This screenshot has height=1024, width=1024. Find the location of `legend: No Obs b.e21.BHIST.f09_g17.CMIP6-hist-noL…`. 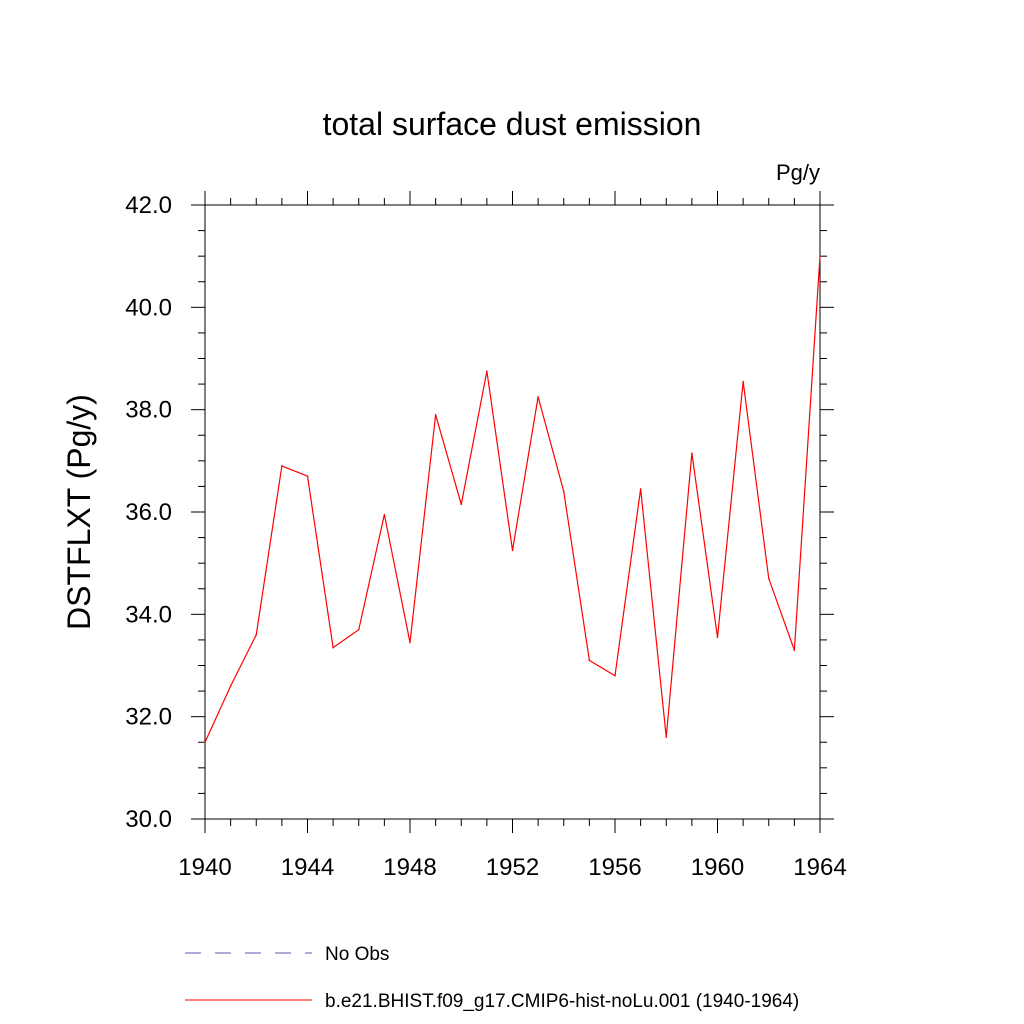

legend: No Obs b.e21.BHIST.f09_g17.CMIP6-hist-noL… is located at coordinates (492, 978).